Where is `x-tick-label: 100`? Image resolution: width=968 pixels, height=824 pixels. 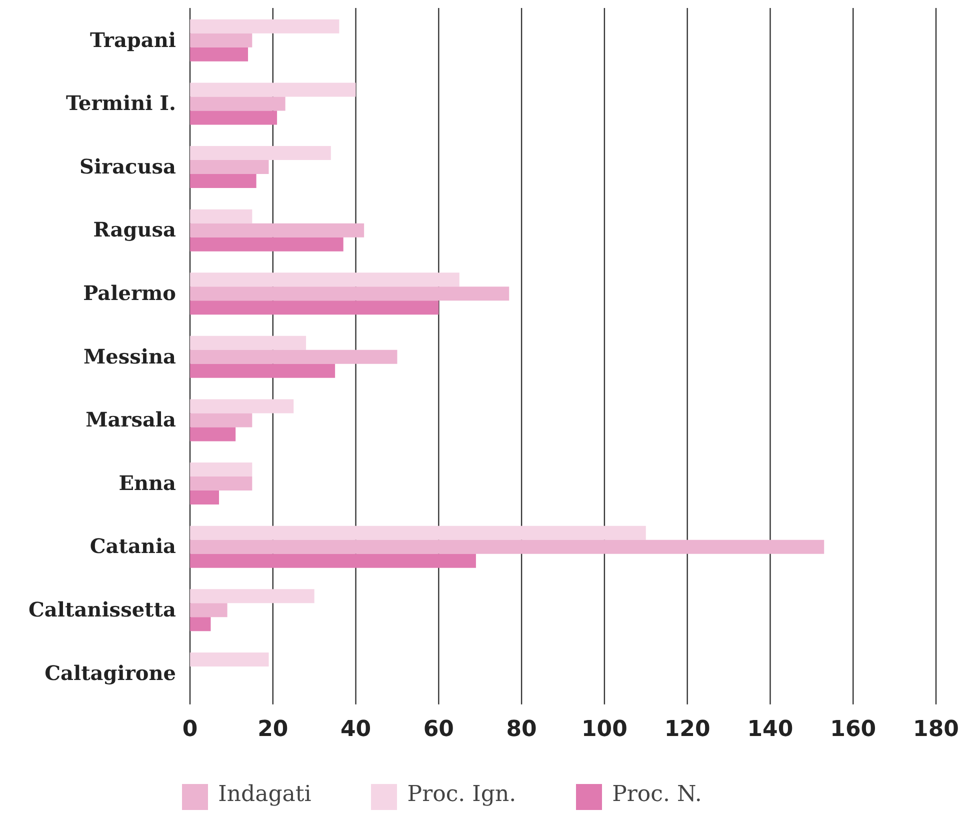
x-tick-label: 100 is located at coordinates (604, 729).